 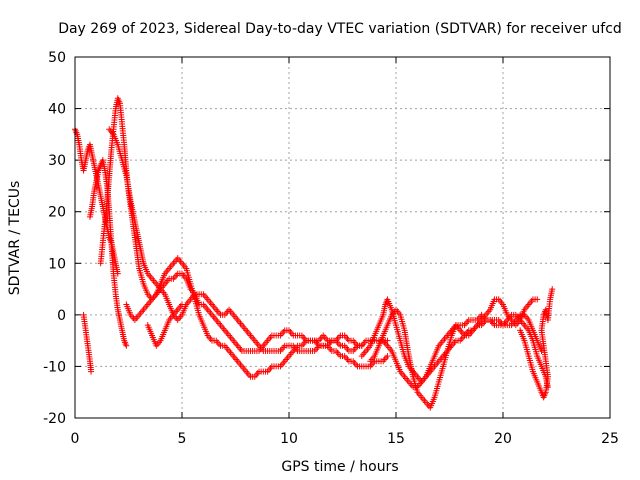 I want to click on x-axis-title: GPS time / hours, so click(x=339, y=467).